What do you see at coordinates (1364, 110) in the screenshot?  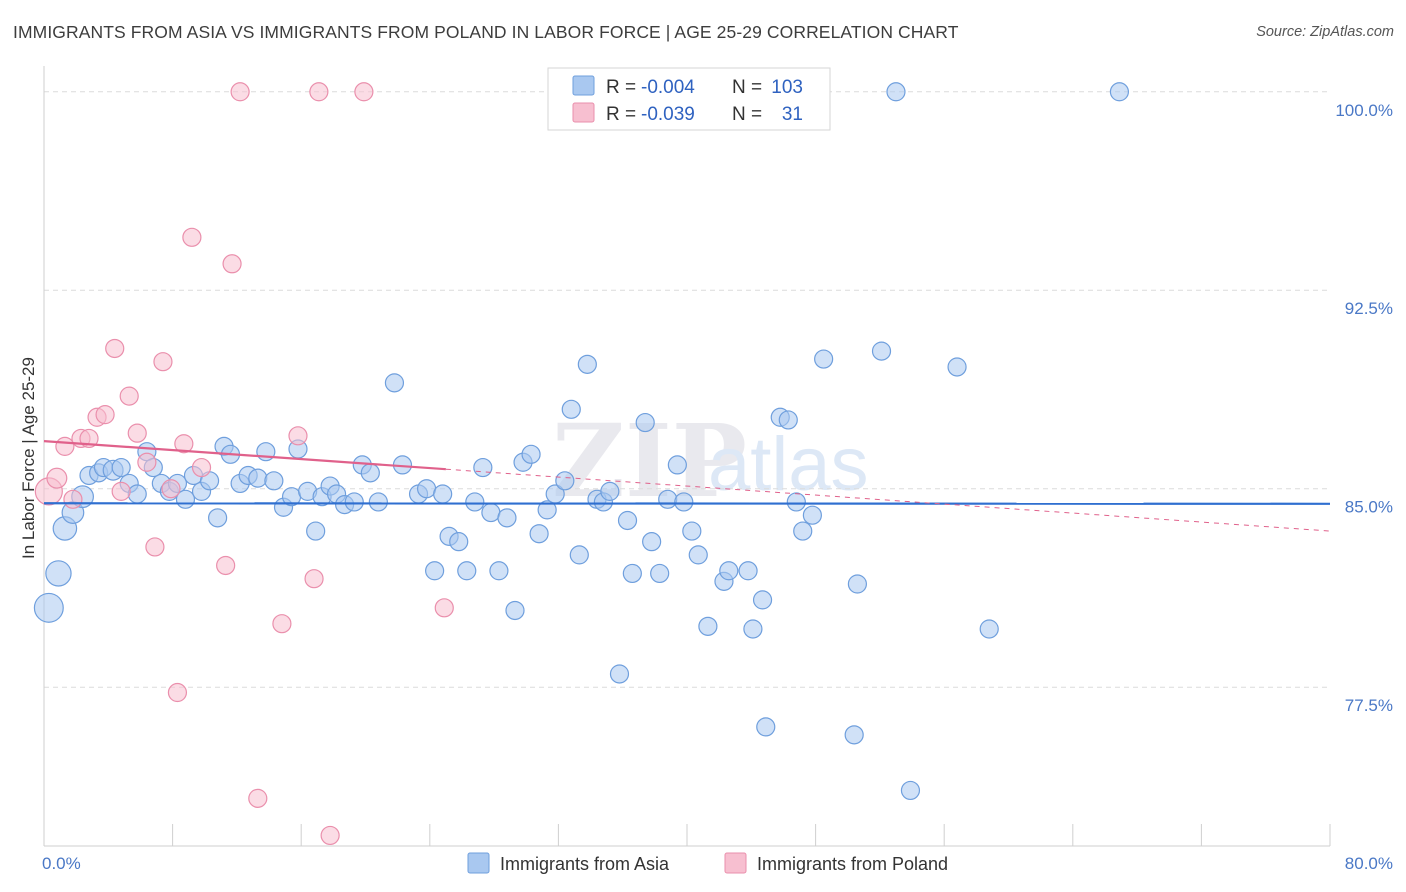 I see `y-tick-label: 100.0%` at bounding box center [1364, 110].